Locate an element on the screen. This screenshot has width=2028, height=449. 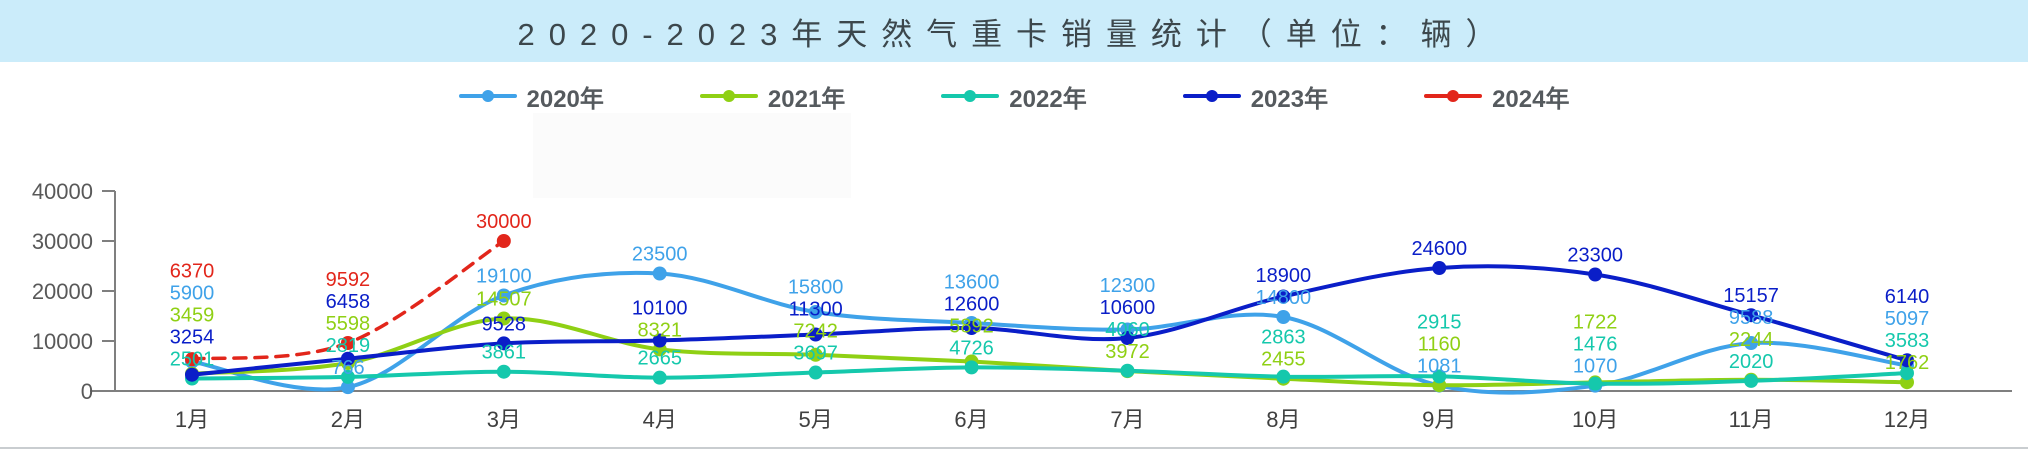
data-point-label: 1070 is located at coordinates (1595, 367).